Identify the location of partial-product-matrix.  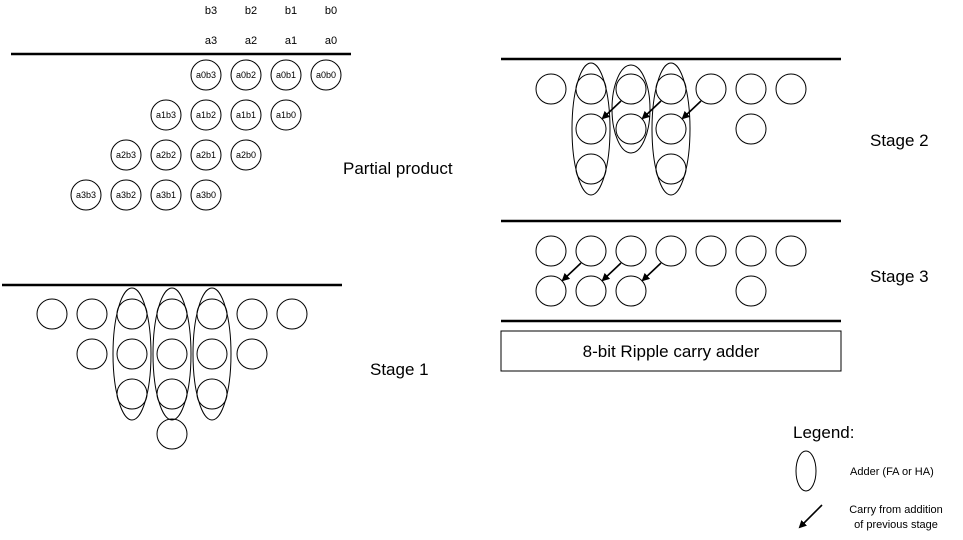
(206, 135).